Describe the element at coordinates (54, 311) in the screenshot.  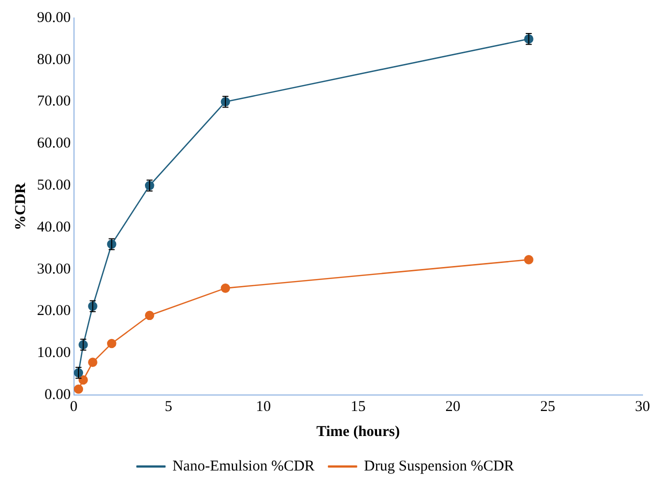
I see `y-tick-label: 20.00` at that location.